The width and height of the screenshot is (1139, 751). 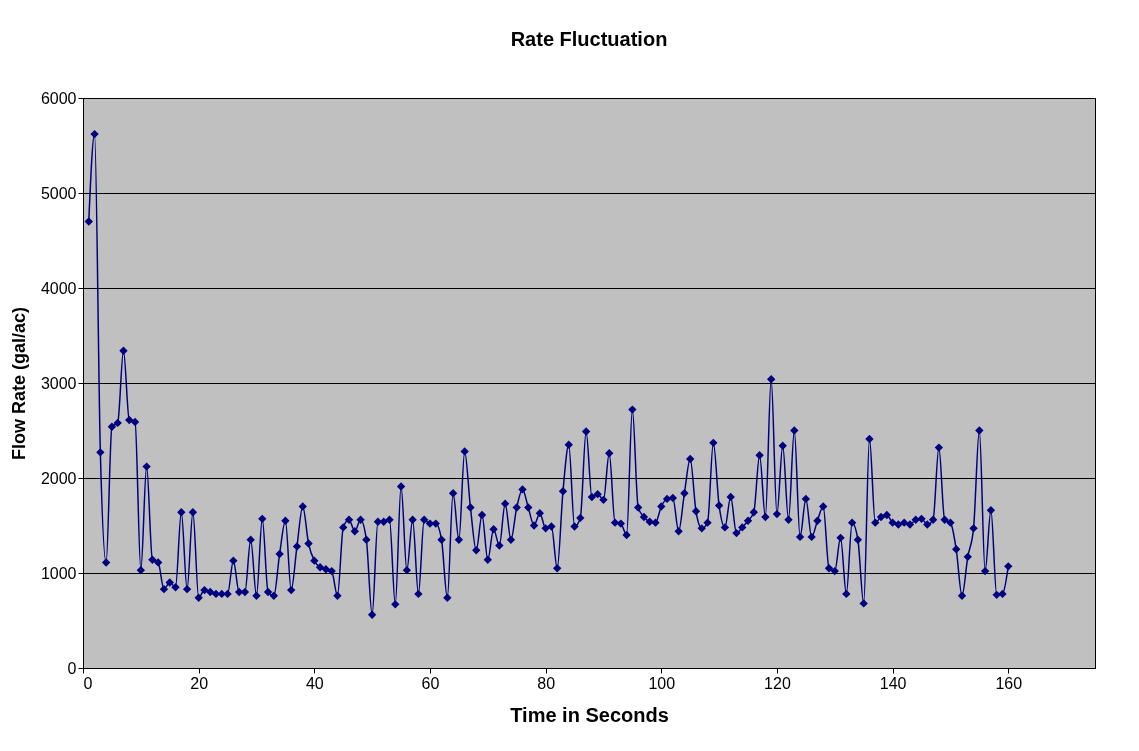 I want to click on y-tick-label: 1000, so click(x=58, y=573).